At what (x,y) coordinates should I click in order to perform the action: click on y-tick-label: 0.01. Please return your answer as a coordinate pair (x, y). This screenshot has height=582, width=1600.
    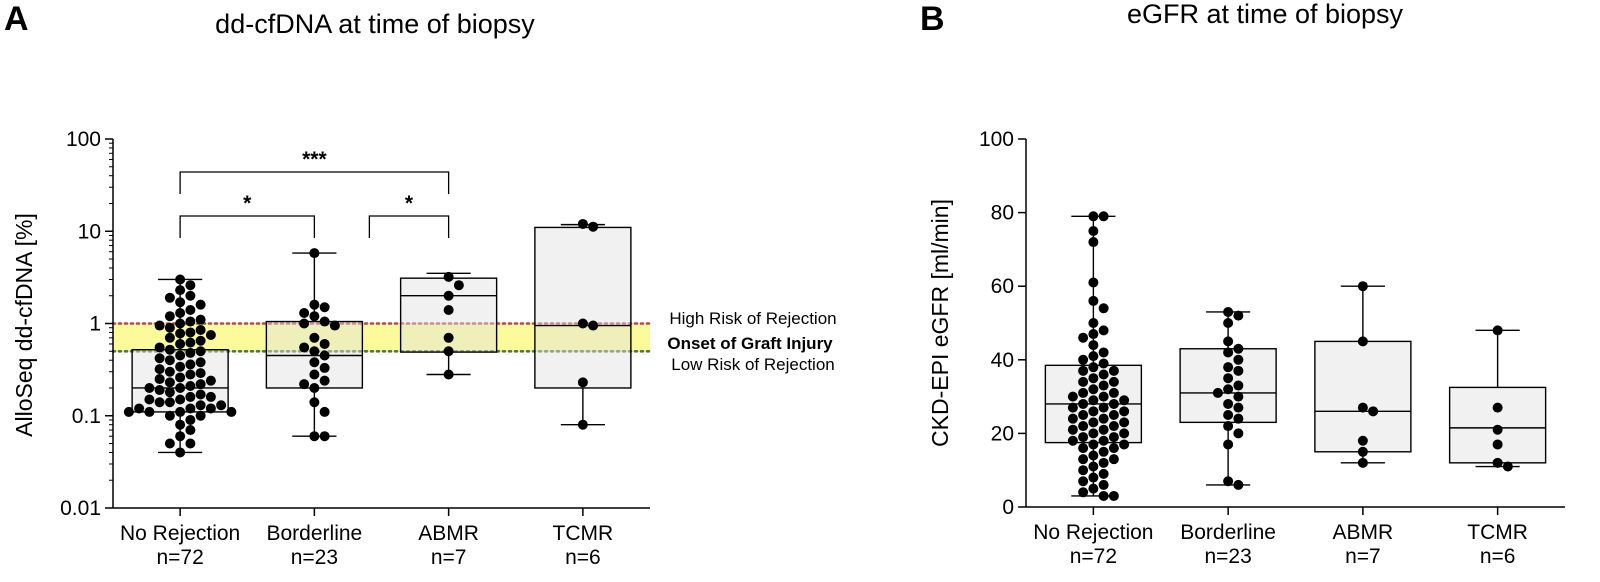
    Looking at the image, I should click on (80, 508).